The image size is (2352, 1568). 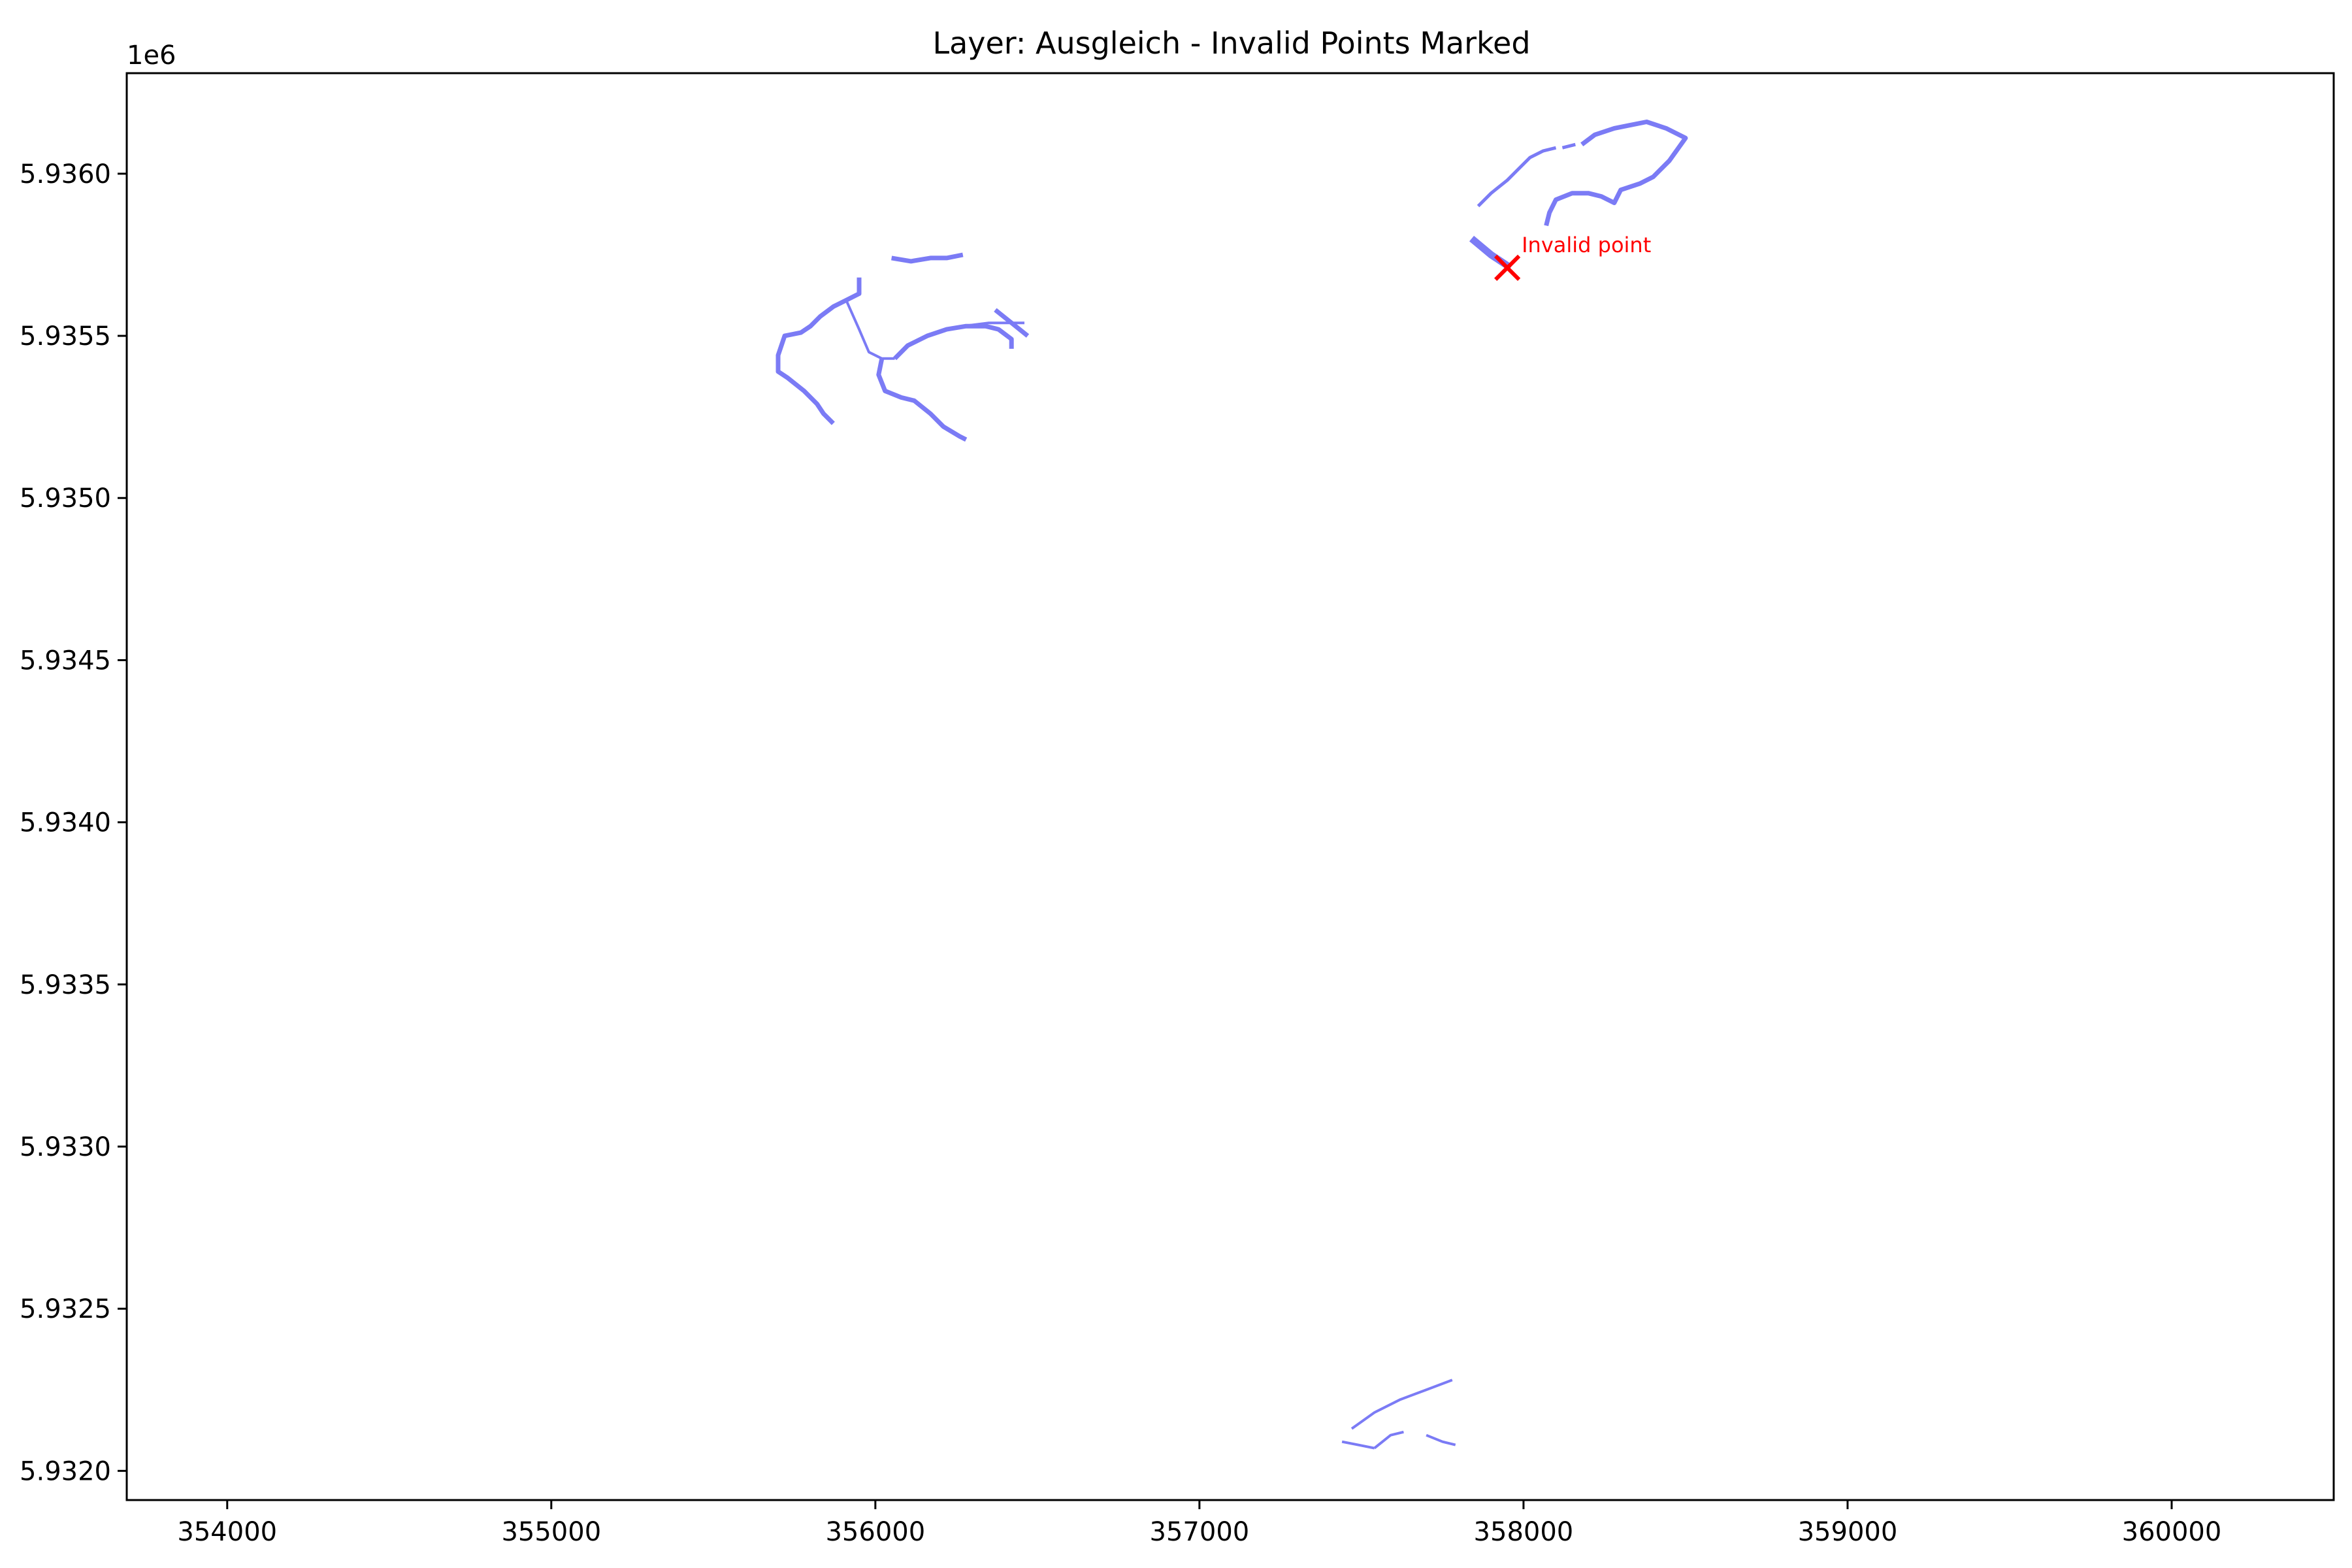 I want to click on y-tick-label: 5.9355, so click(x=65, y=336).